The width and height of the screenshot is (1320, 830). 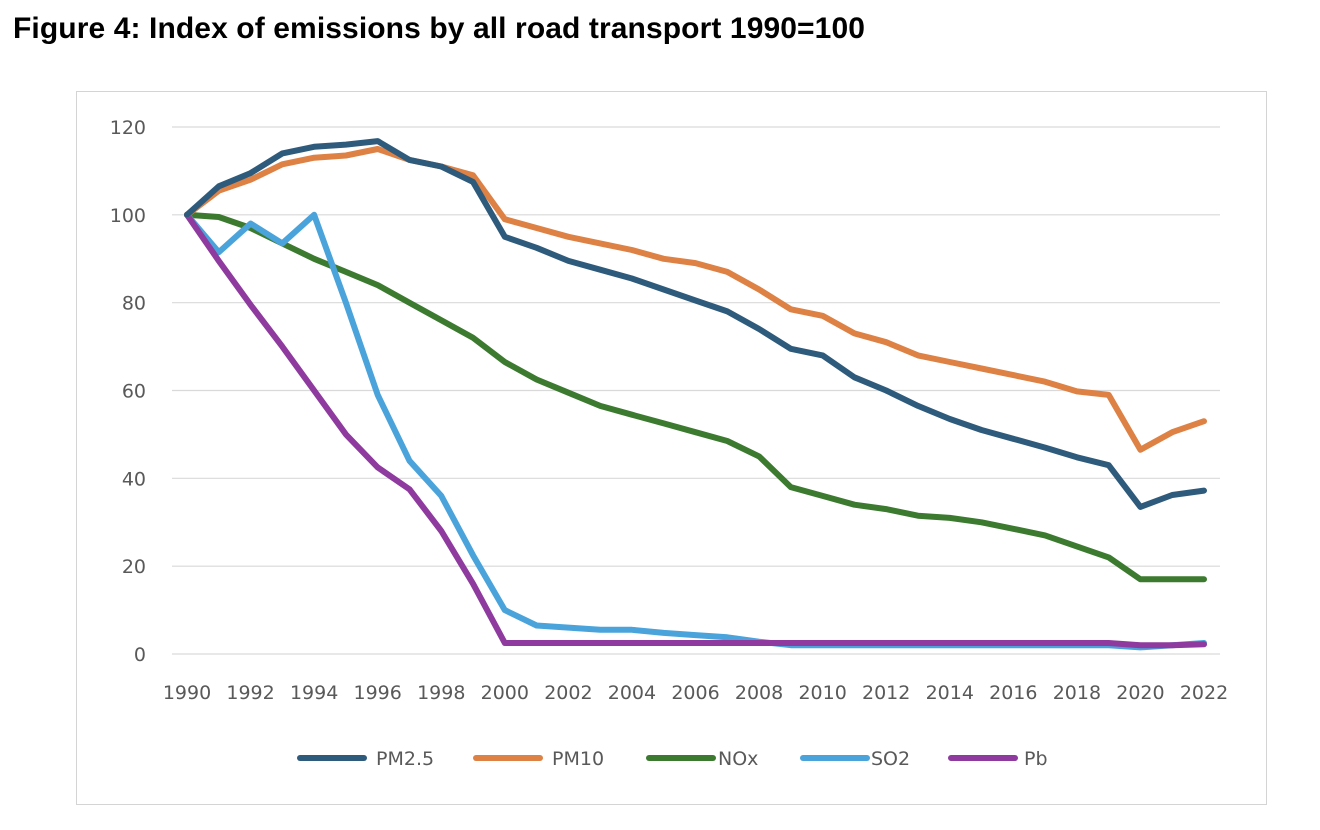 What do you see at coordinates (134, 392) in the screenshot?
I see `y-tick-label: 60` at bounding box center [134, 392].